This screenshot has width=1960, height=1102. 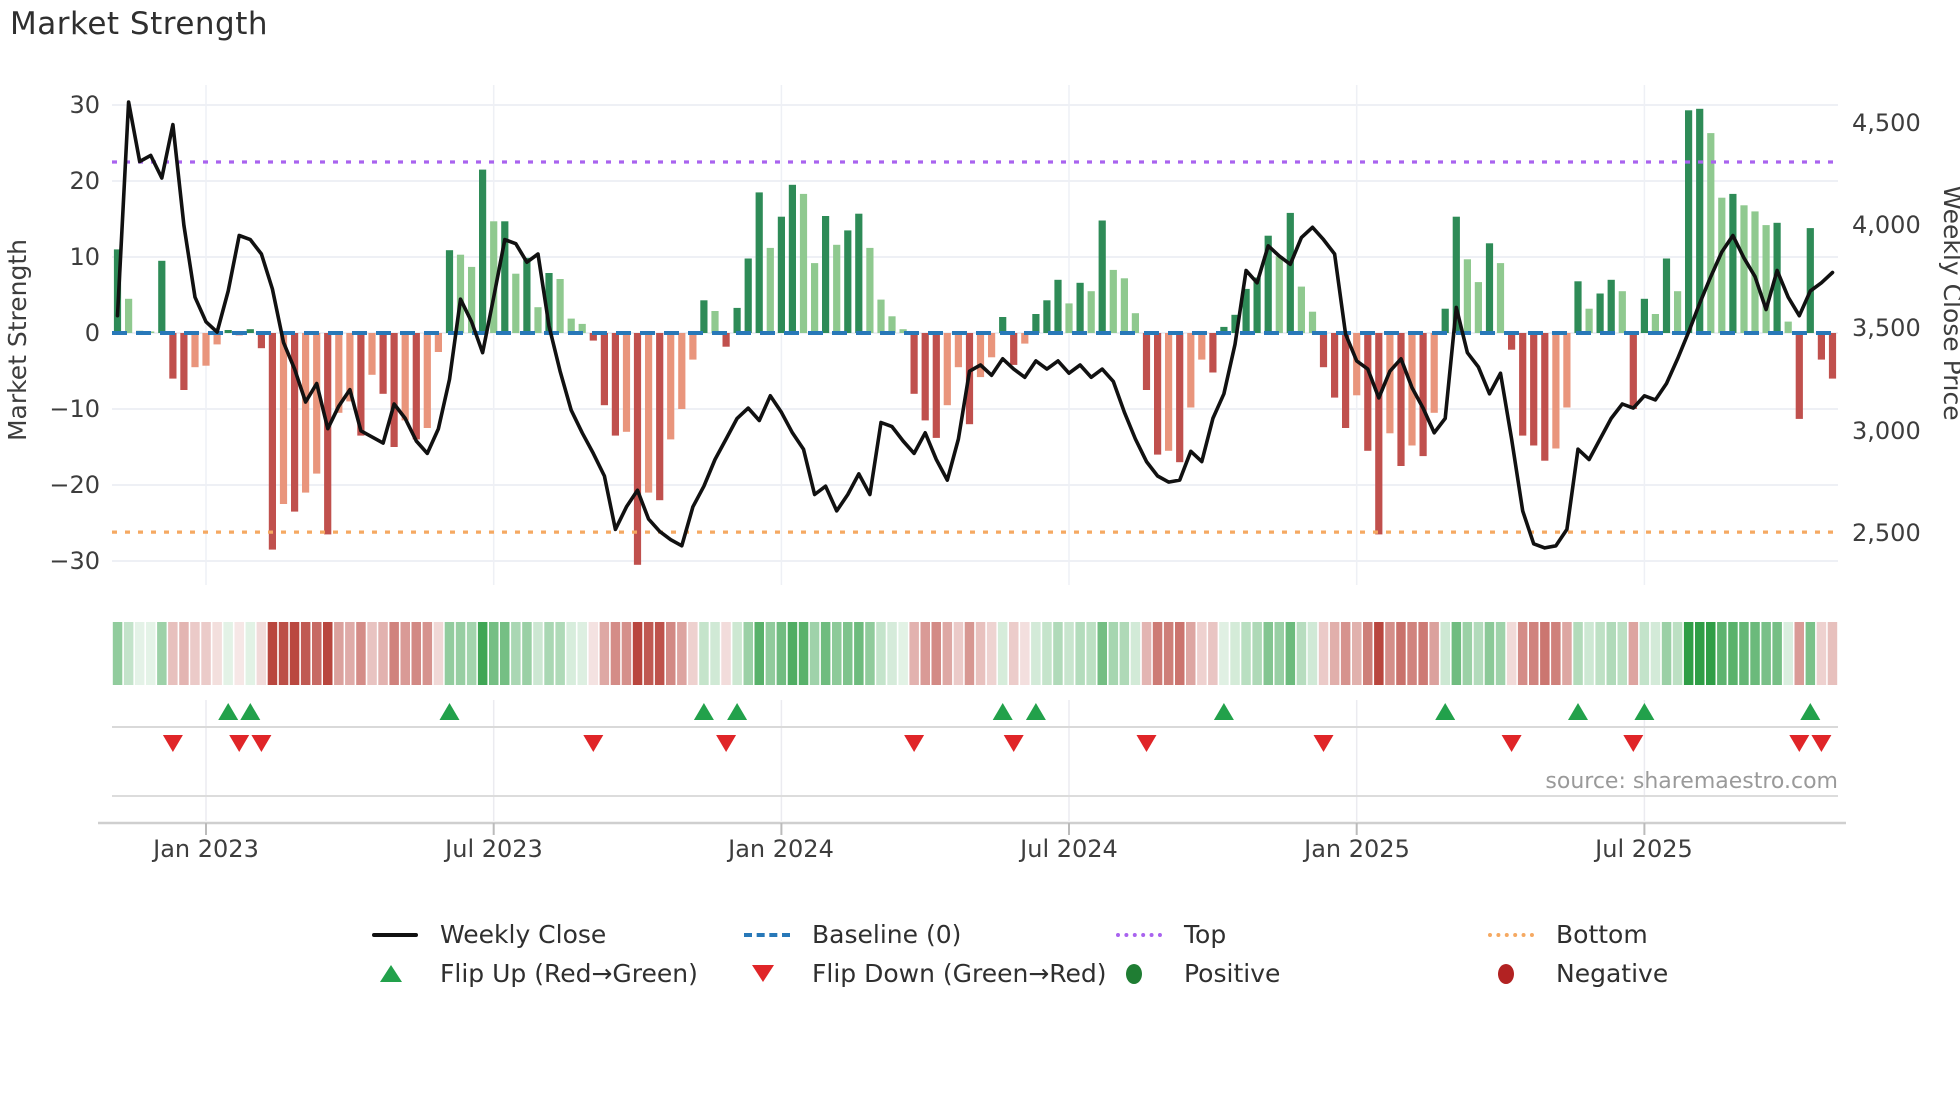 What do you see at coordinates (493, 849) in the screenshot?
I see `x-tick-jul-2023: Jul 2023` at bounding box center [493, 849].